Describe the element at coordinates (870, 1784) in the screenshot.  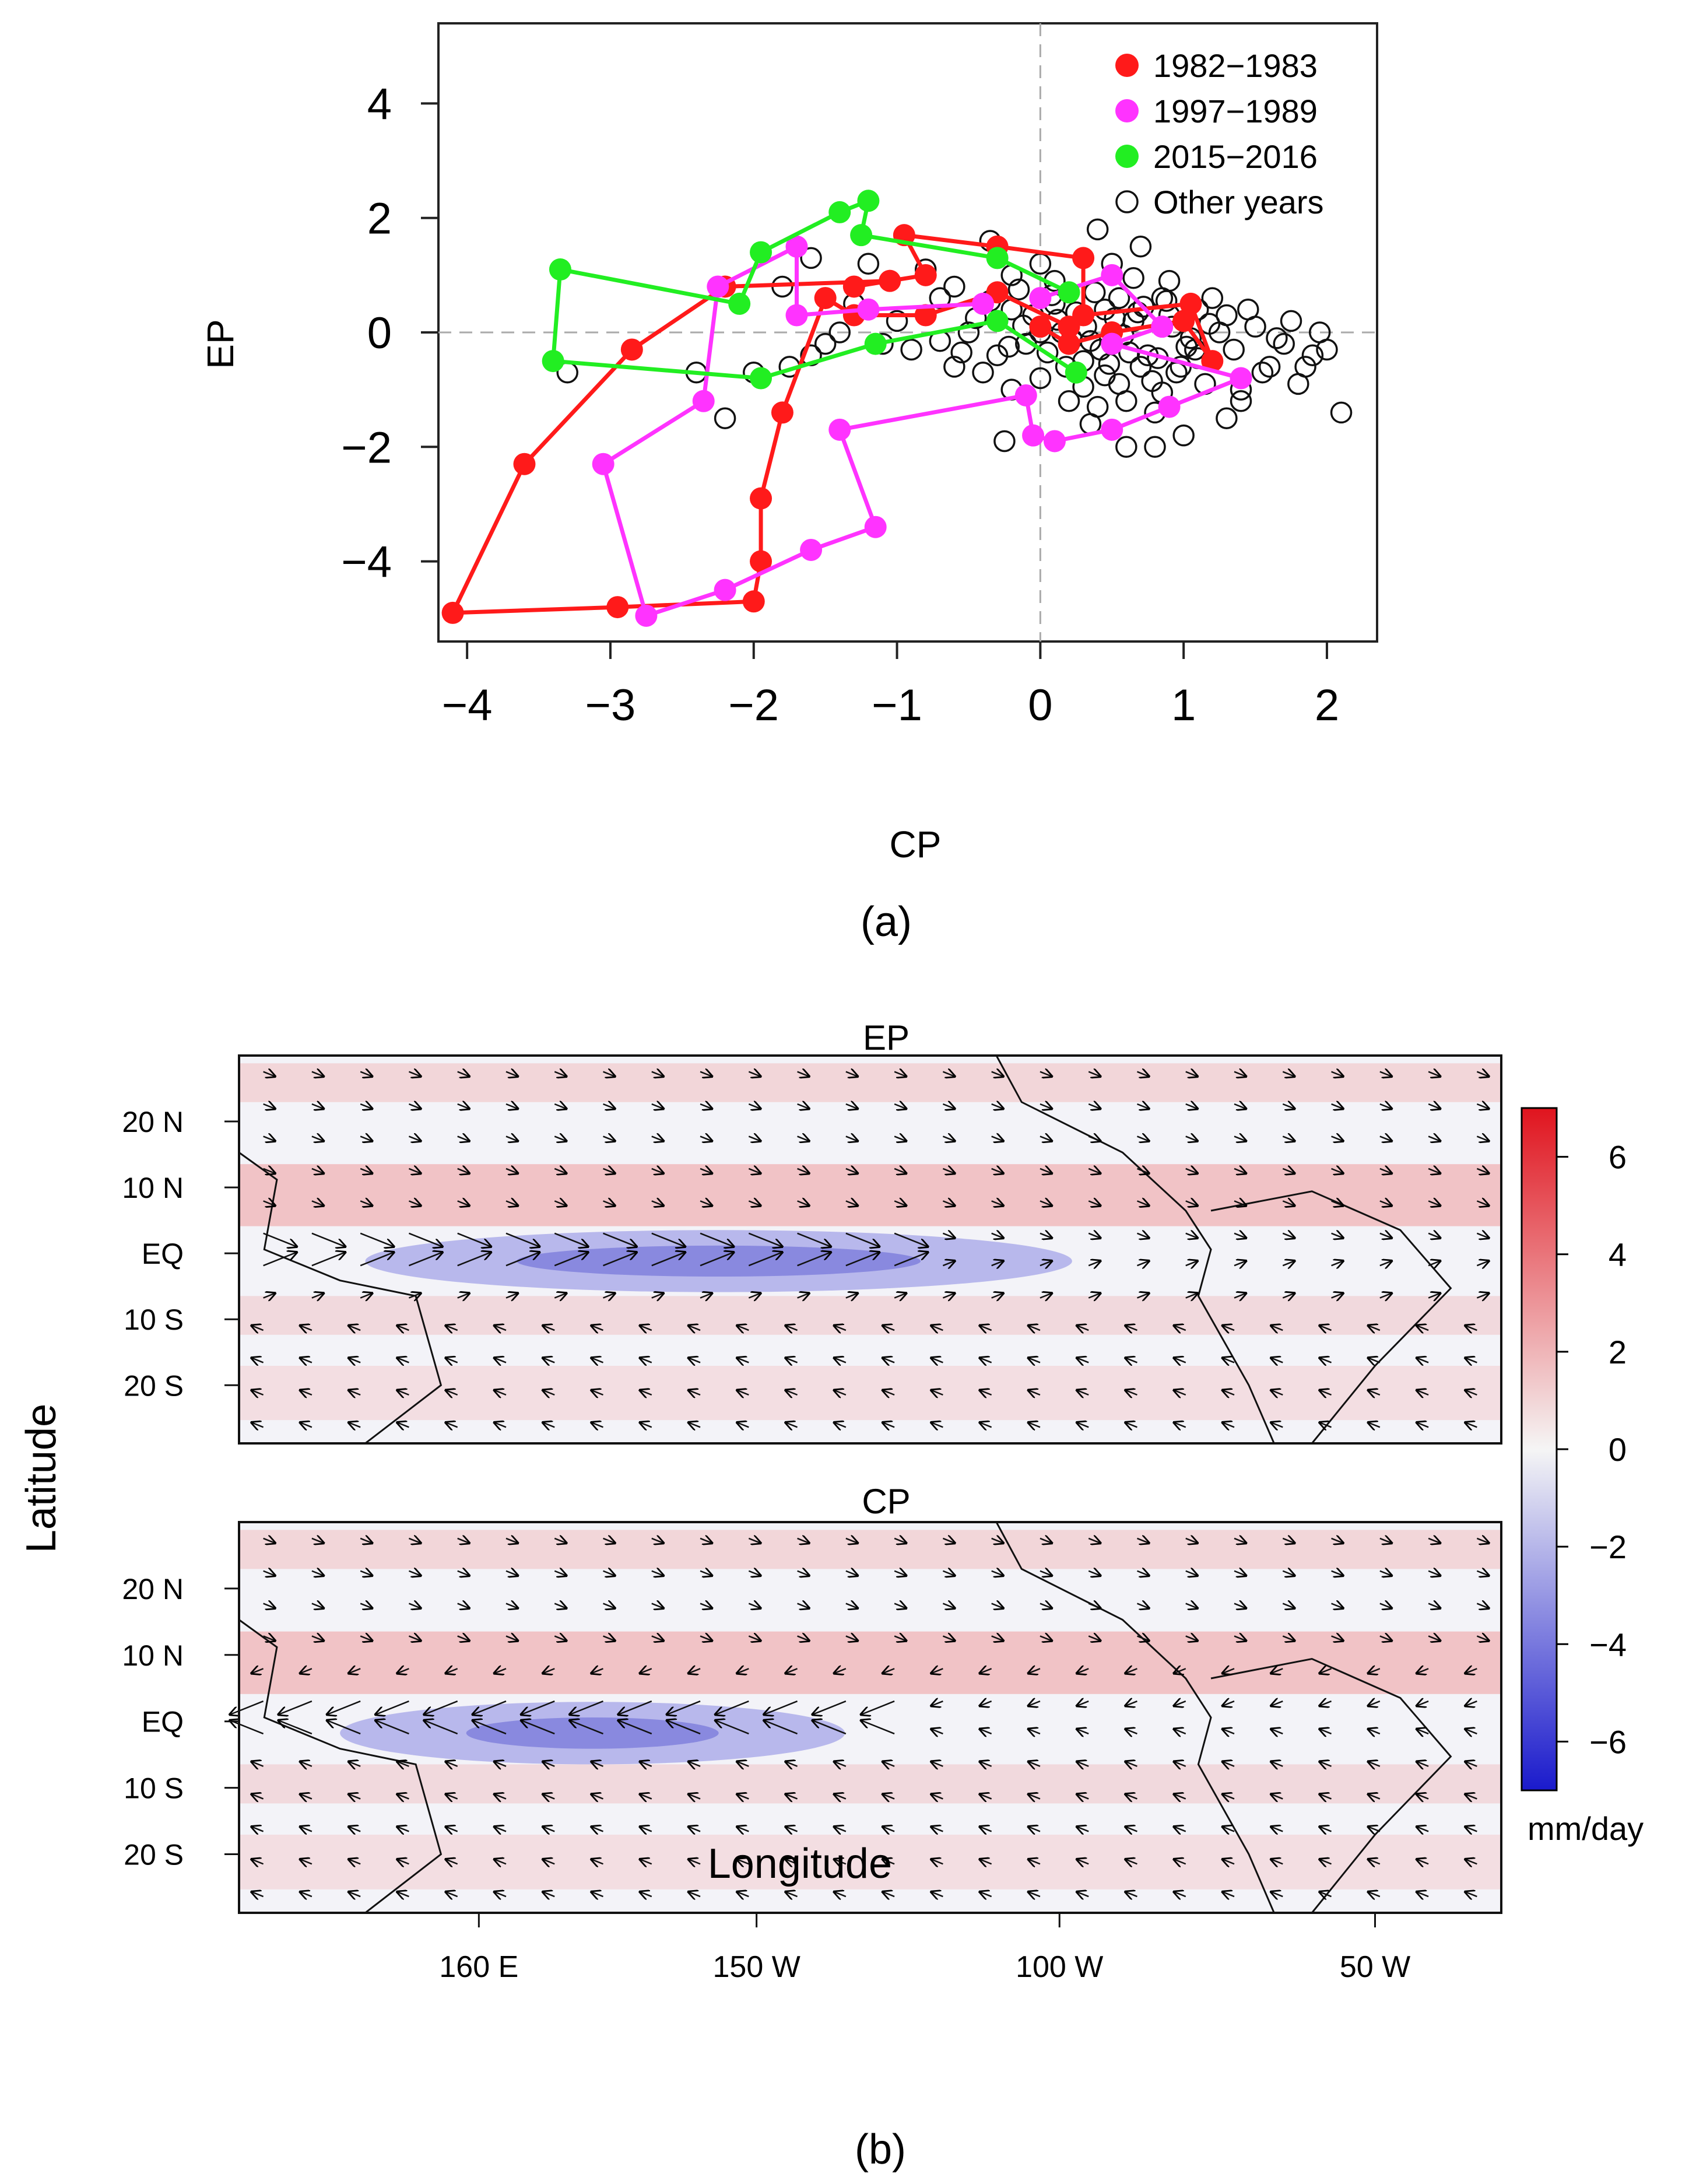
I see `precip-band-wet` at that location.